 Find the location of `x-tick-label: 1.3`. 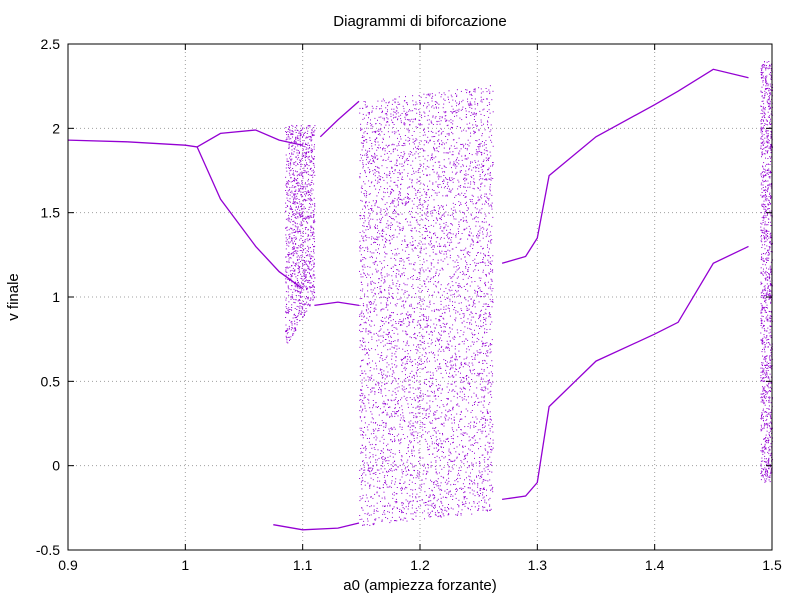

x-tick-label: 1.3 is located at coordinates (538, 565).